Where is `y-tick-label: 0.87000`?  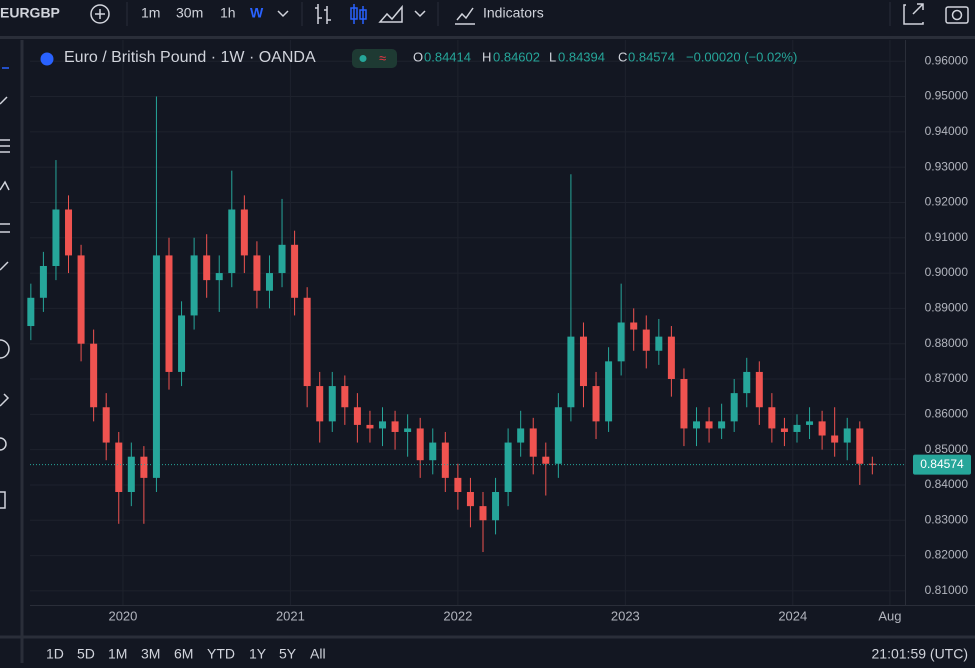
y-tick-label: 0.87000 is located at coordinates (947, 378).